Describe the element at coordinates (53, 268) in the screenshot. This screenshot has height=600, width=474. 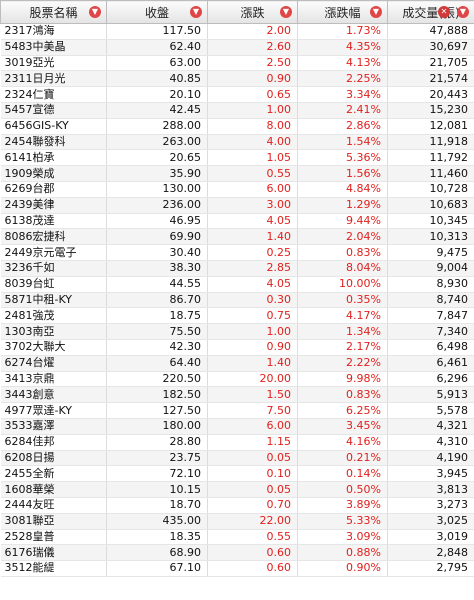
I see `stock-name-cell: 3236千如` at that location.